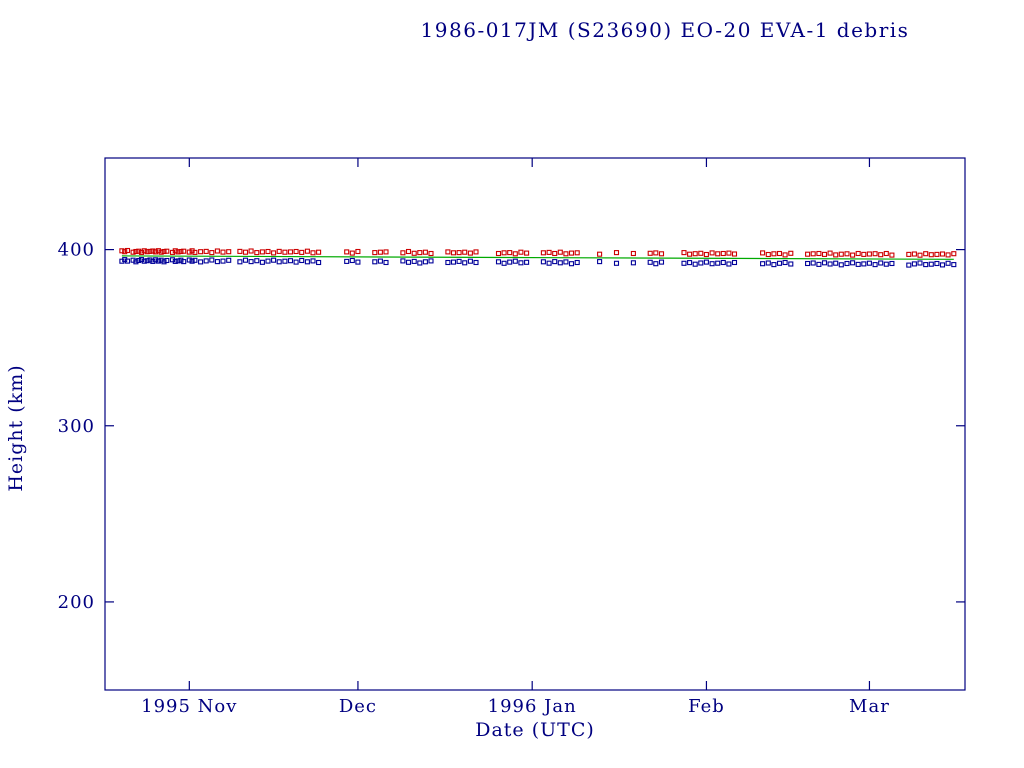 This screenshot has width=1024, height=768. I want to click on y-tick-label: 200, so click(76, 602).